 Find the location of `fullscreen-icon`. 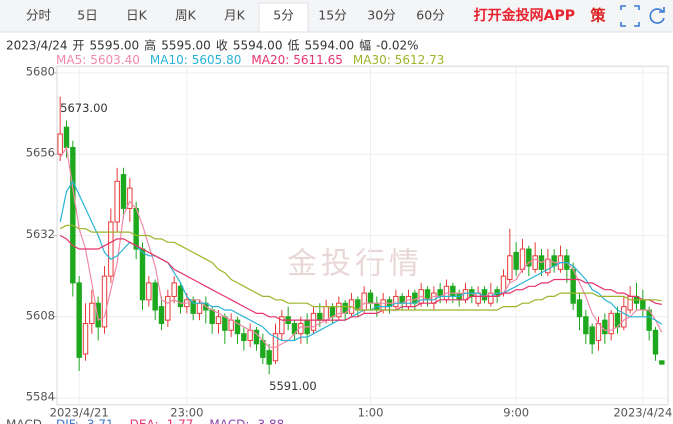

fullscreen-icon is located at coordinates (630, 16).